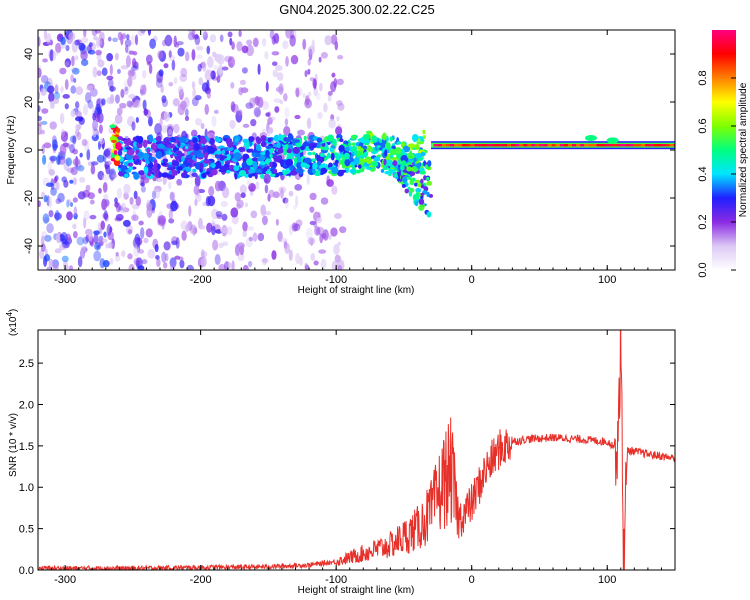 The width and height of the screenshot is (750, 600). Describe the element at coordinates (13, 445) in the screenshot. I see `snr-y-label: SNR (10 * v/v)` at that location.